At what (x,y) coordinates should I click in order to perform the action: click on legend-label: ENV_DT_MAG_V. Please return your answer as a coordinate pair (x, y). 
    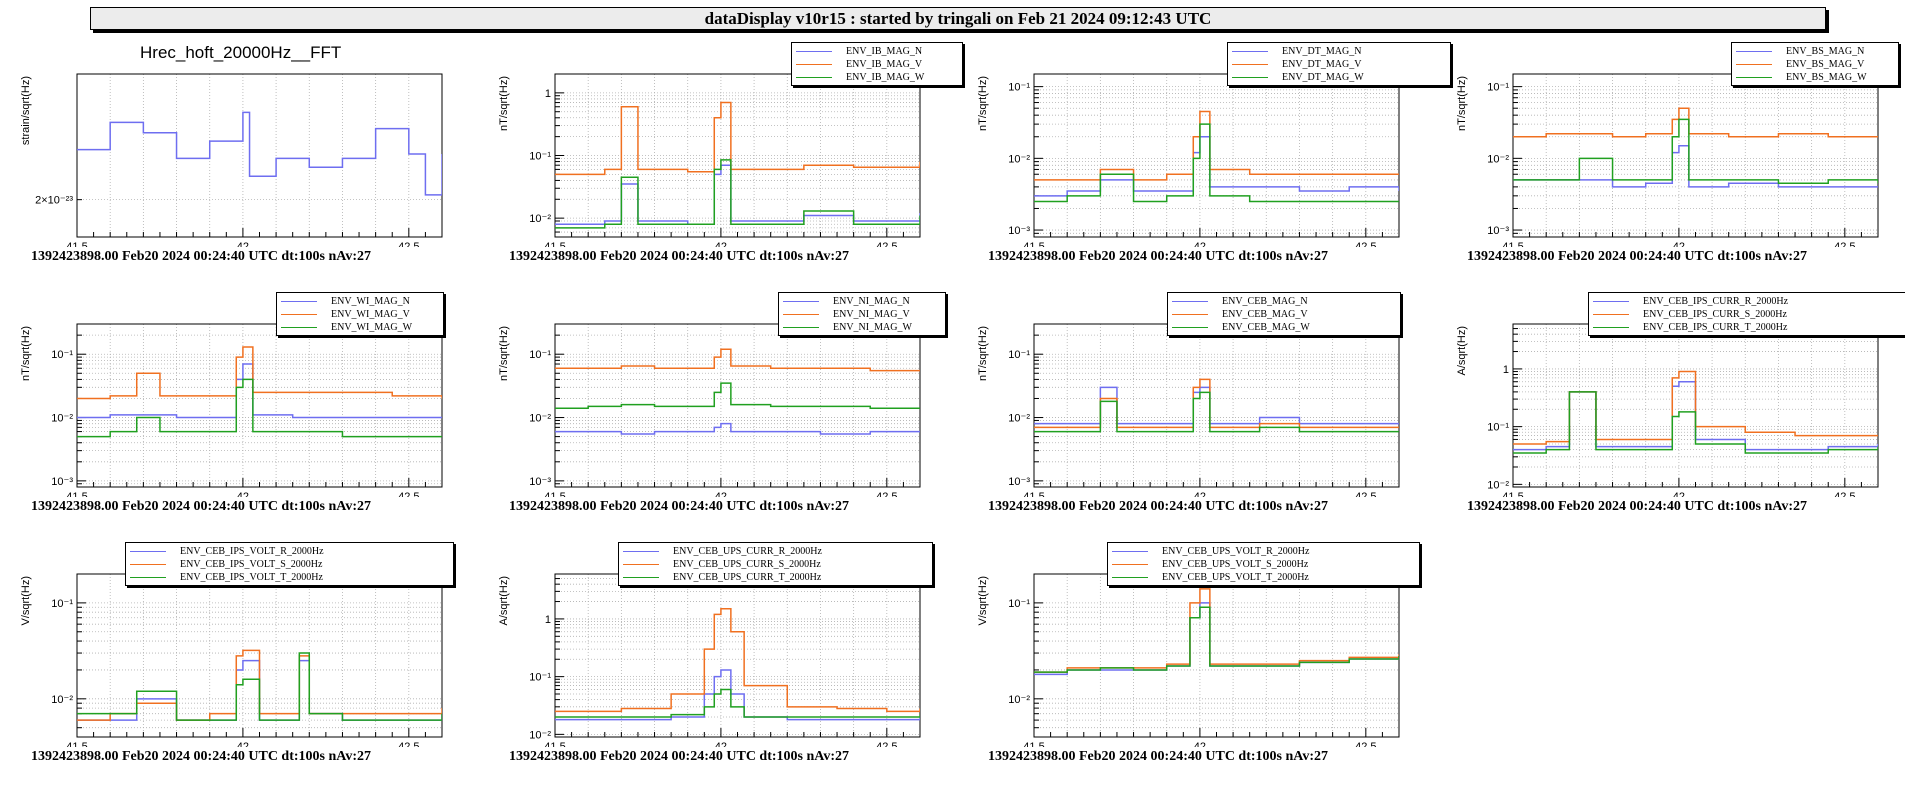
    Looking at the image, I should click on (1322, 64).